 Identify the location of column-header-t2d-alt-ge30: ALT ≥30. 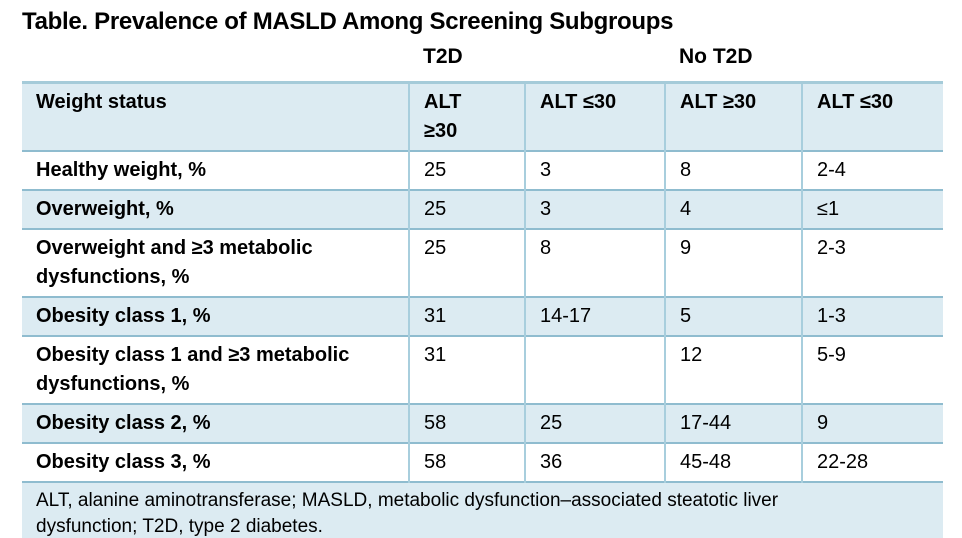
(443, 116).